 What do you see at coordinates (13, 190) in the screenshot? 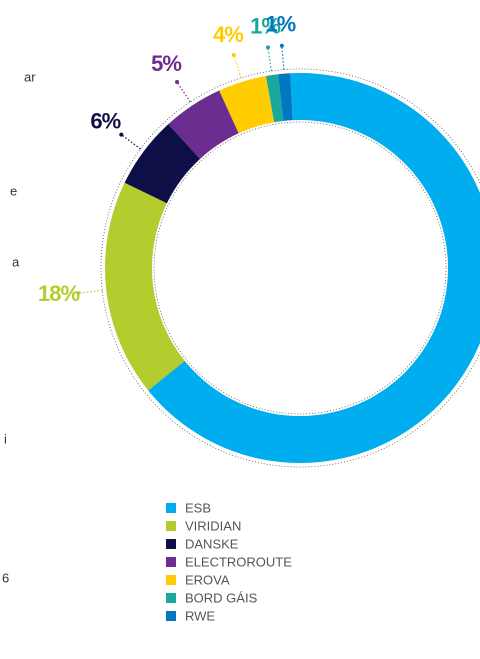
I see `side-text: e` at bounding box center [13, 190].